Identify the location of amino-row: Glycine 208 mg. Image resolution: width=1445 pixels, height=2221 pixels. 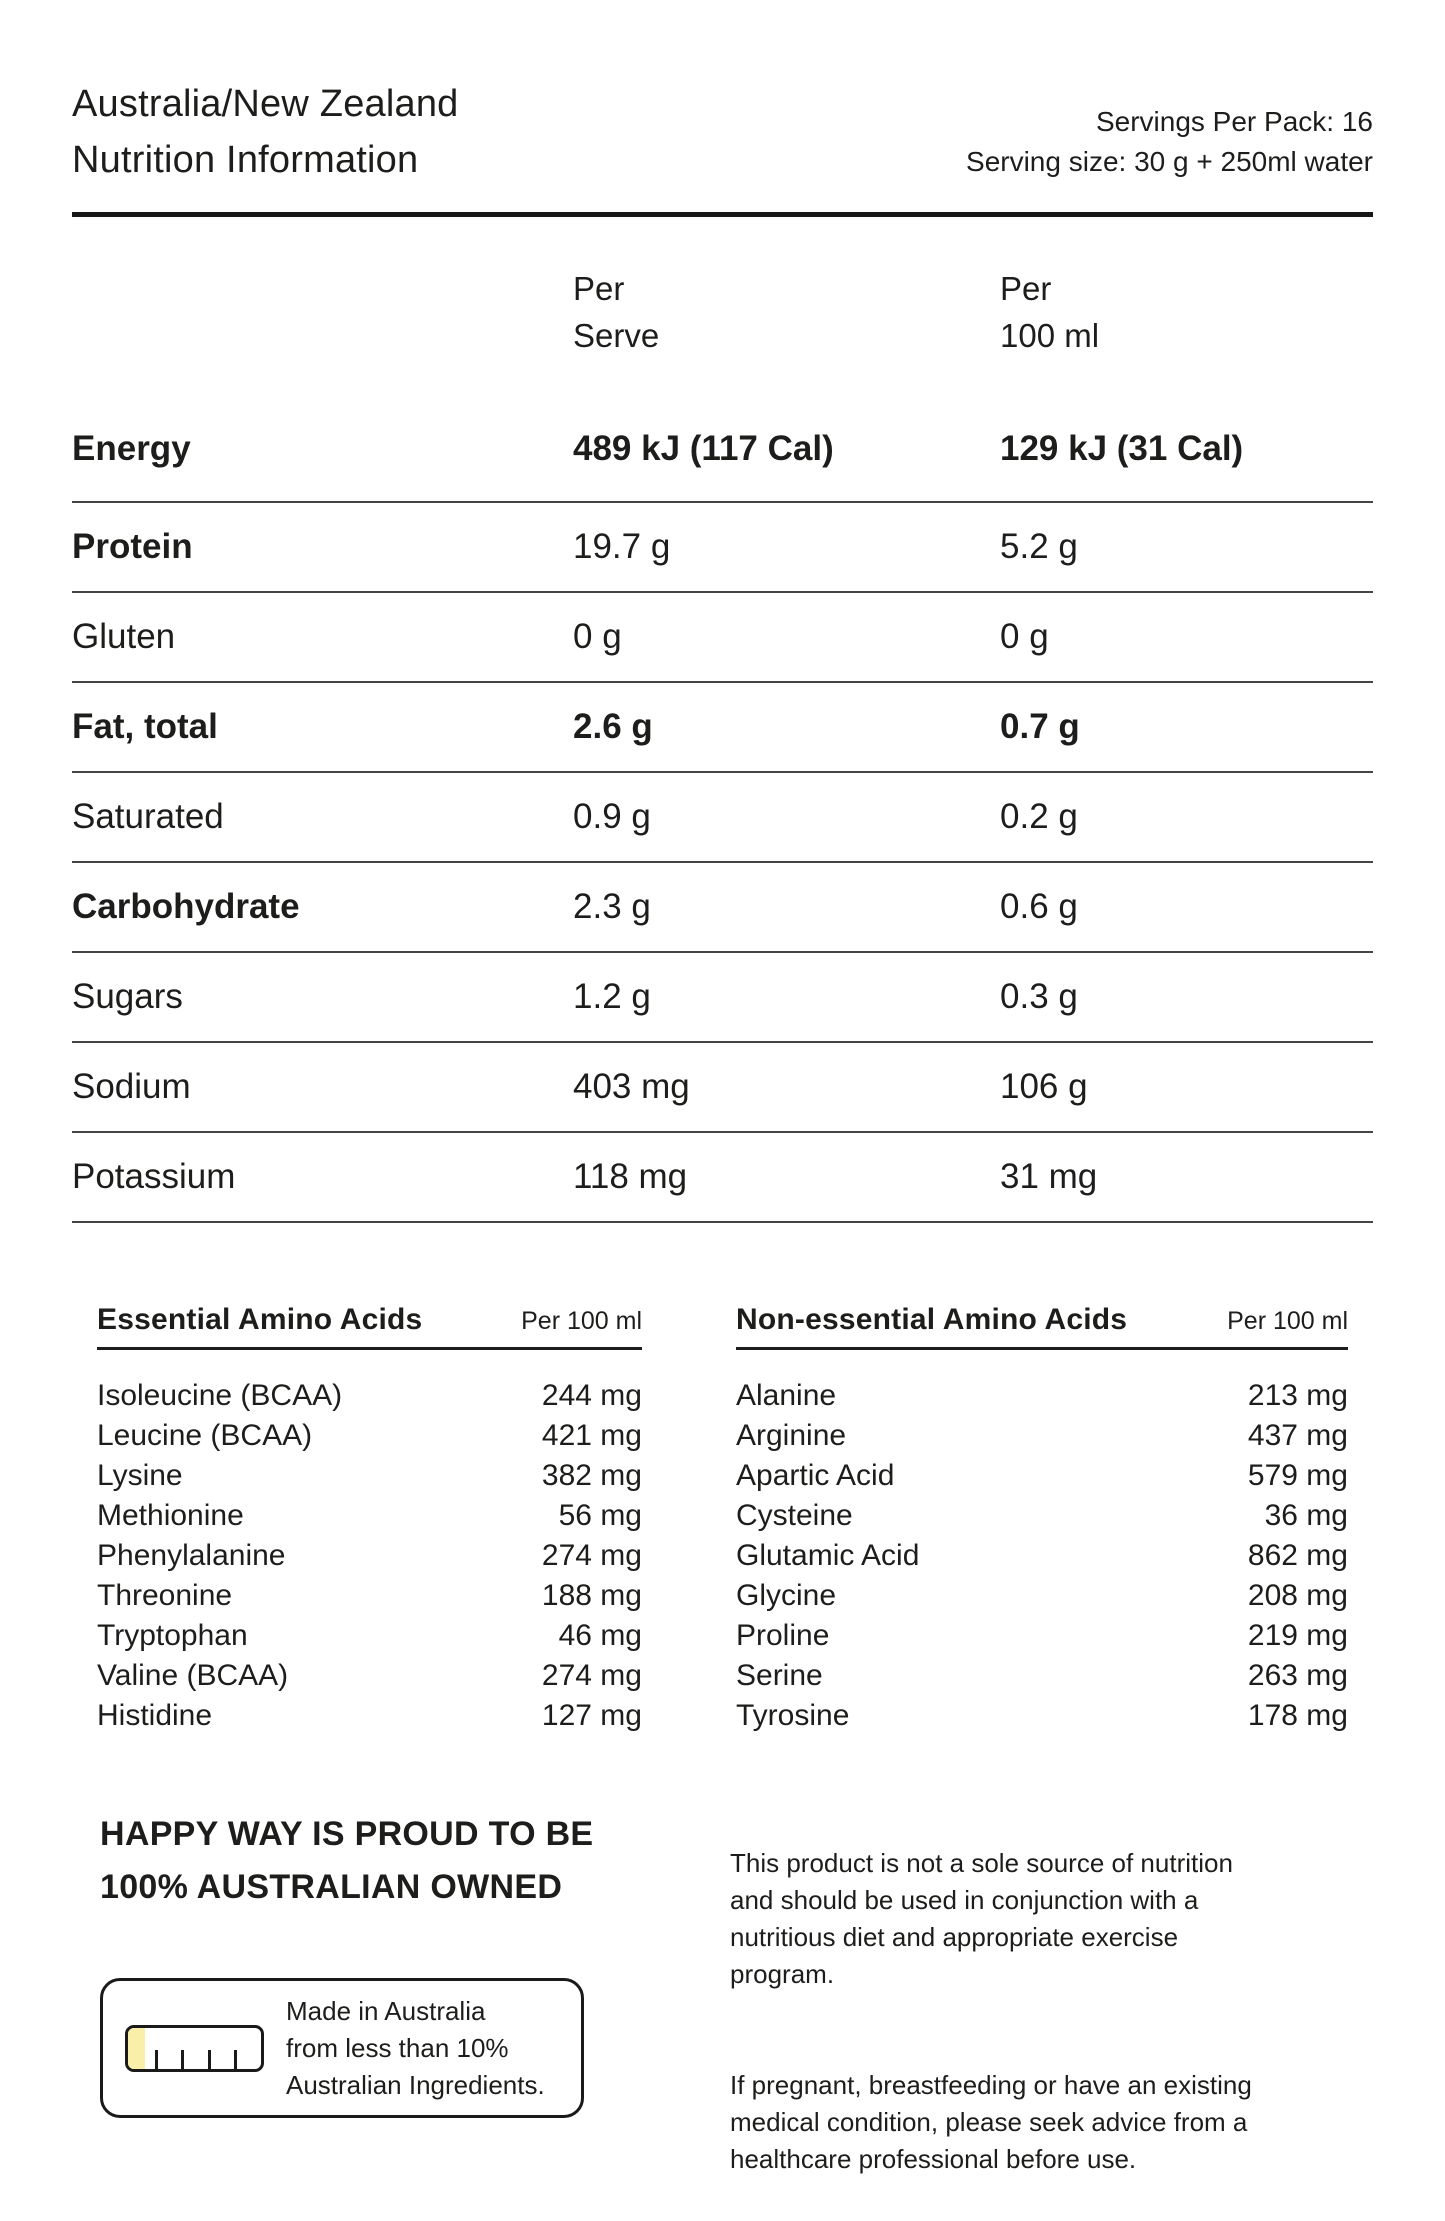
(1042, 1596).